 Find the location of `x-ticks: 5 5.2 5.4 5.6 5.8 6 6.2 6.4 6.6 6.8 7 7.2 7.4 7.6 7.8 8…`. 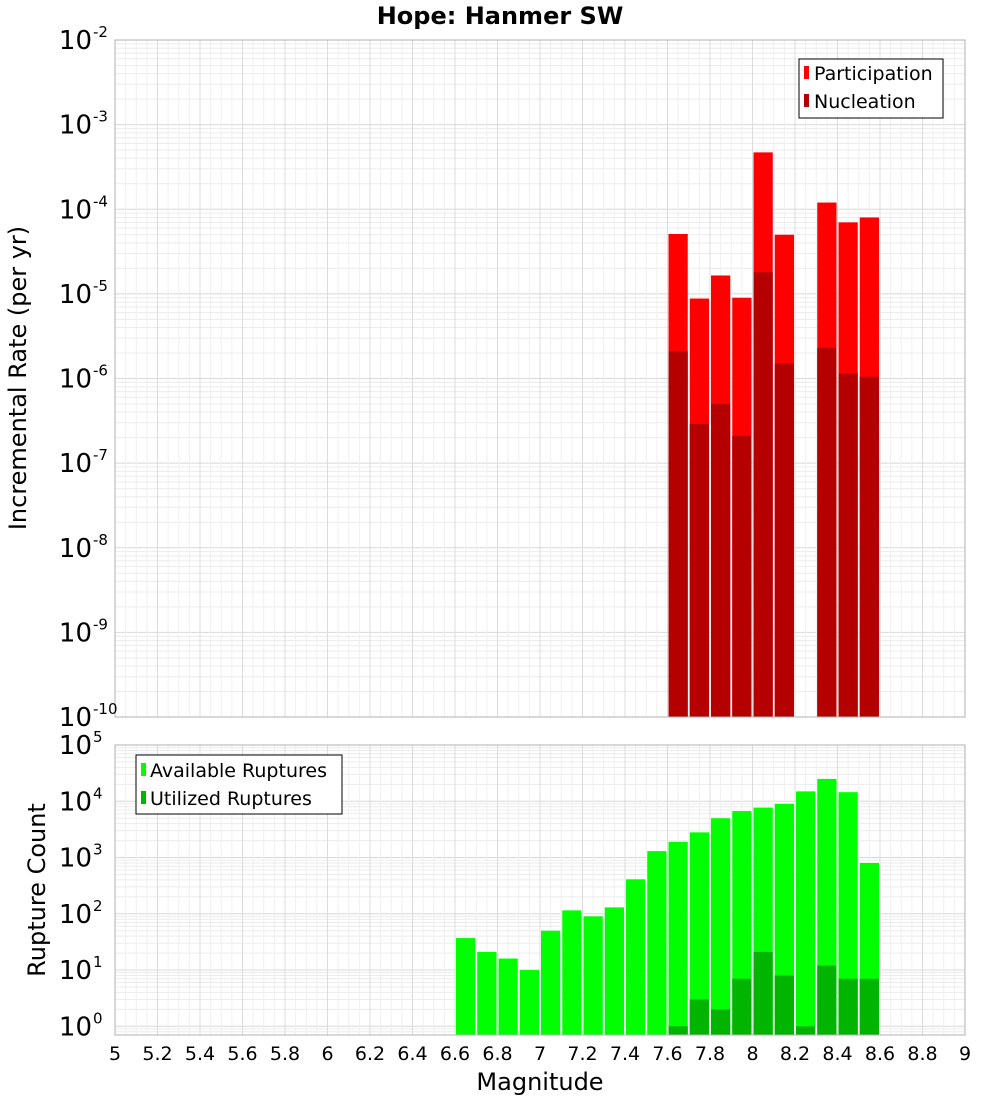

x-ticks: 5 5.2 5.4 5.6 5.8 6 6.2 6.4 6.6 6.8 7 7.2 7.4 7.6 7.8 8… is located at coordinates (540, 1054).